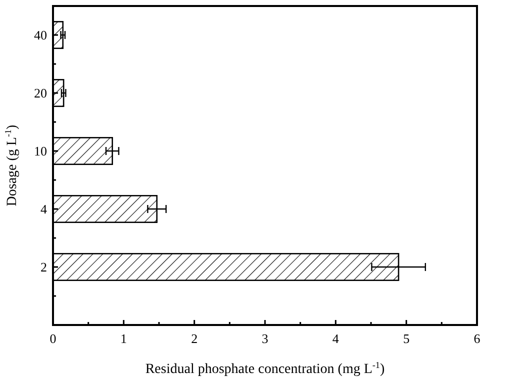 This screenshot has width=510, height=384. I want to click on y-tick-label: 20, so click(40, 93).